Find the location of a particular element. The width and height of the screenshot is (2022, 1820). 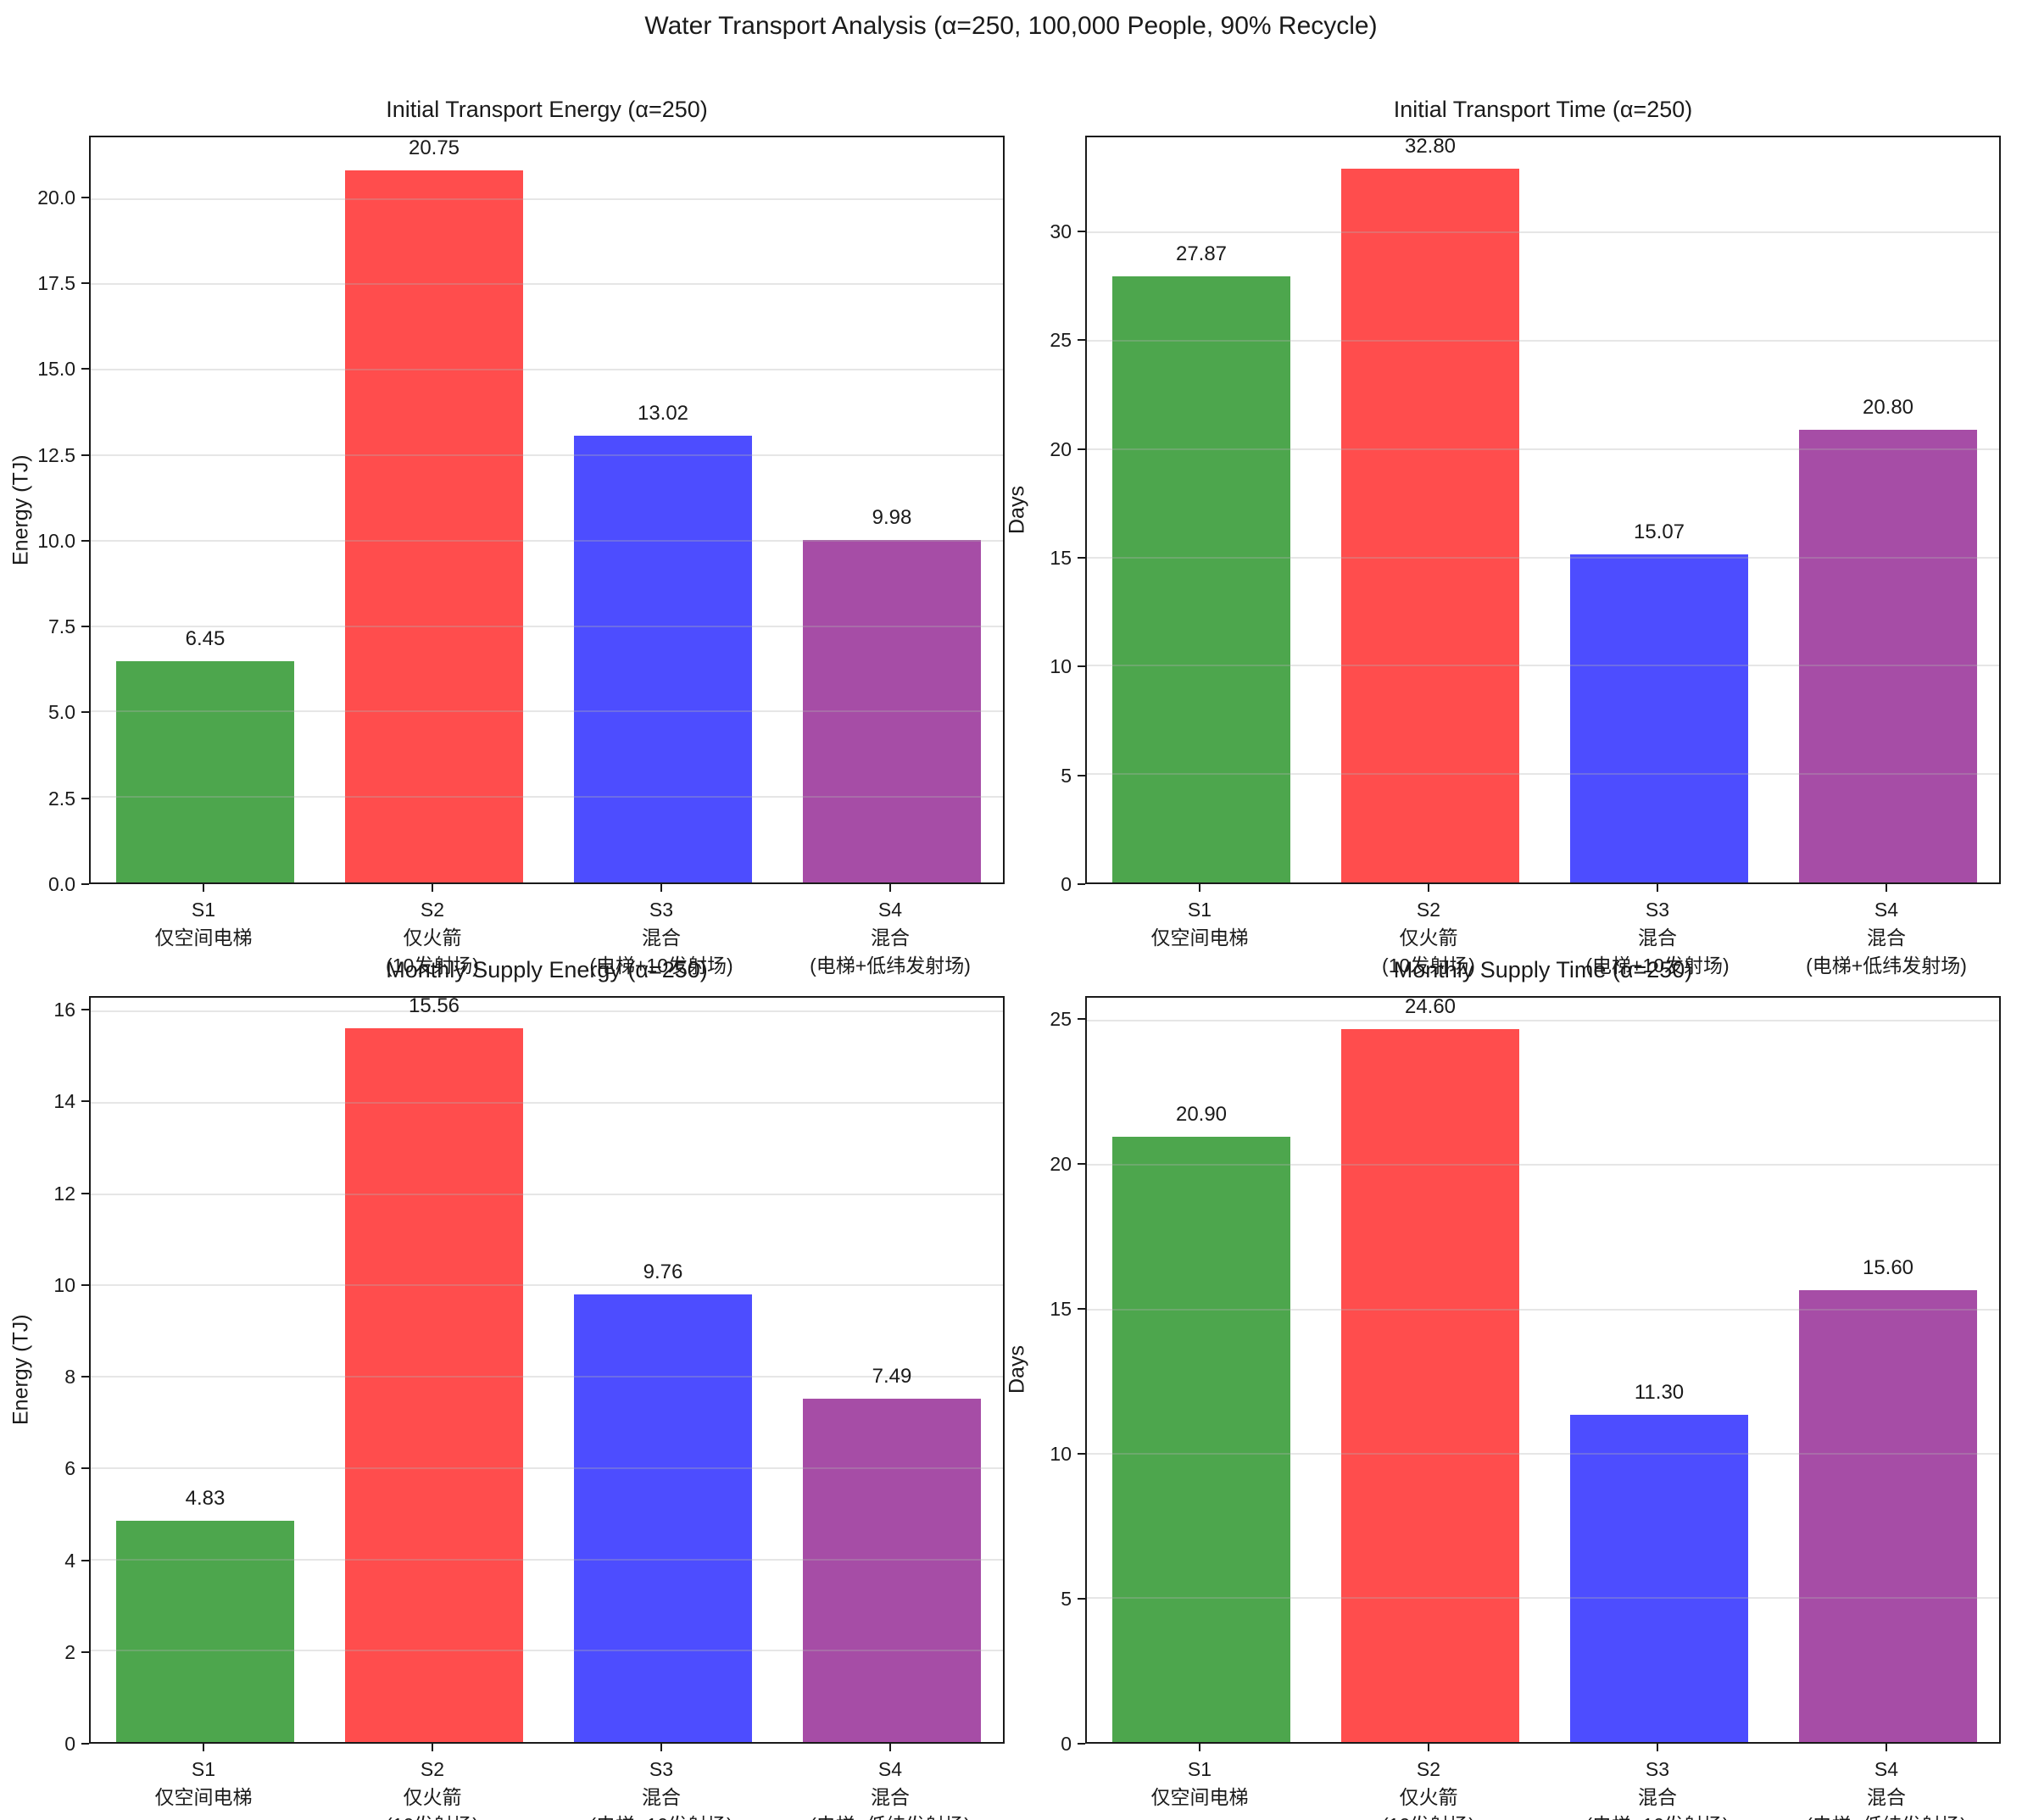

chart-title: Monthly Supply Time (α=250) is located at coordinates (1543, 969).